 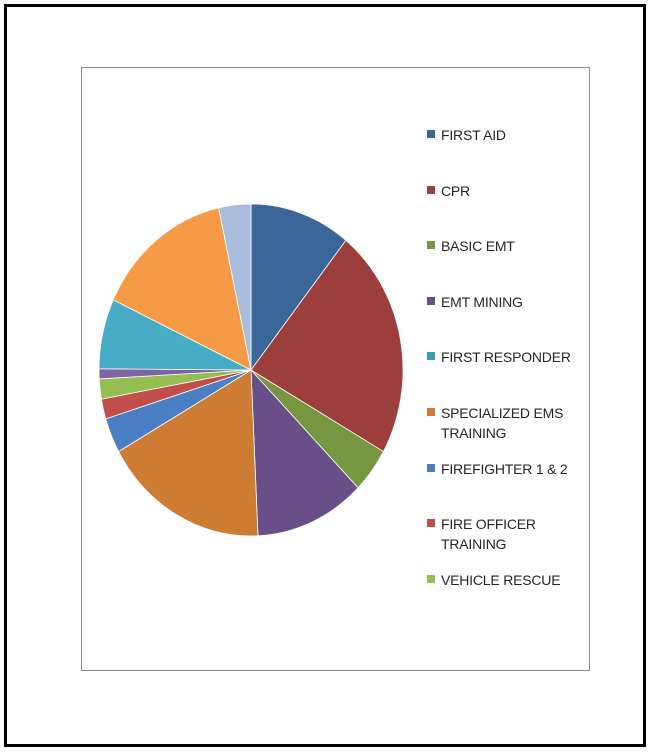 I want to click on legend-item: SPECIALIZED EMS TRAINING, so click(x=507, y=423).